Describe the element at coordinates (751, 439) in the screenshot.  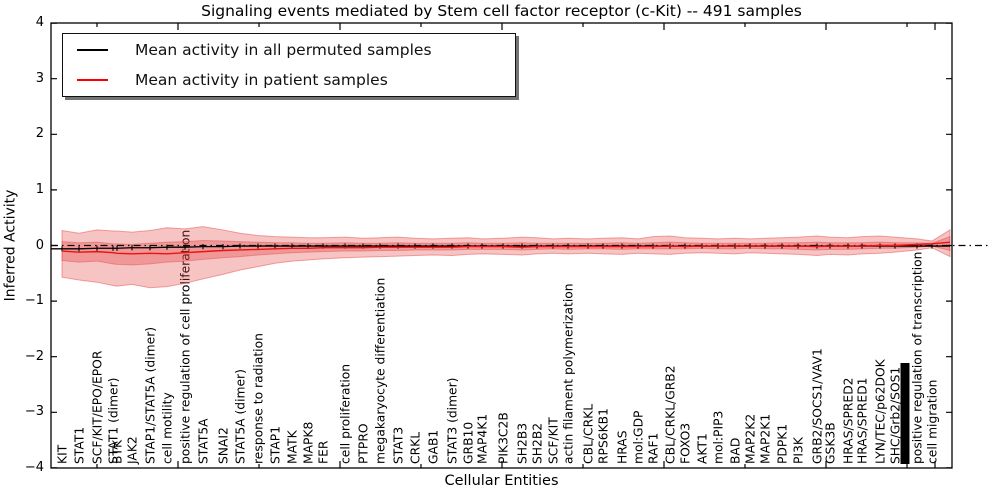
I see `x-tick-label: MAP2K2` at that location.